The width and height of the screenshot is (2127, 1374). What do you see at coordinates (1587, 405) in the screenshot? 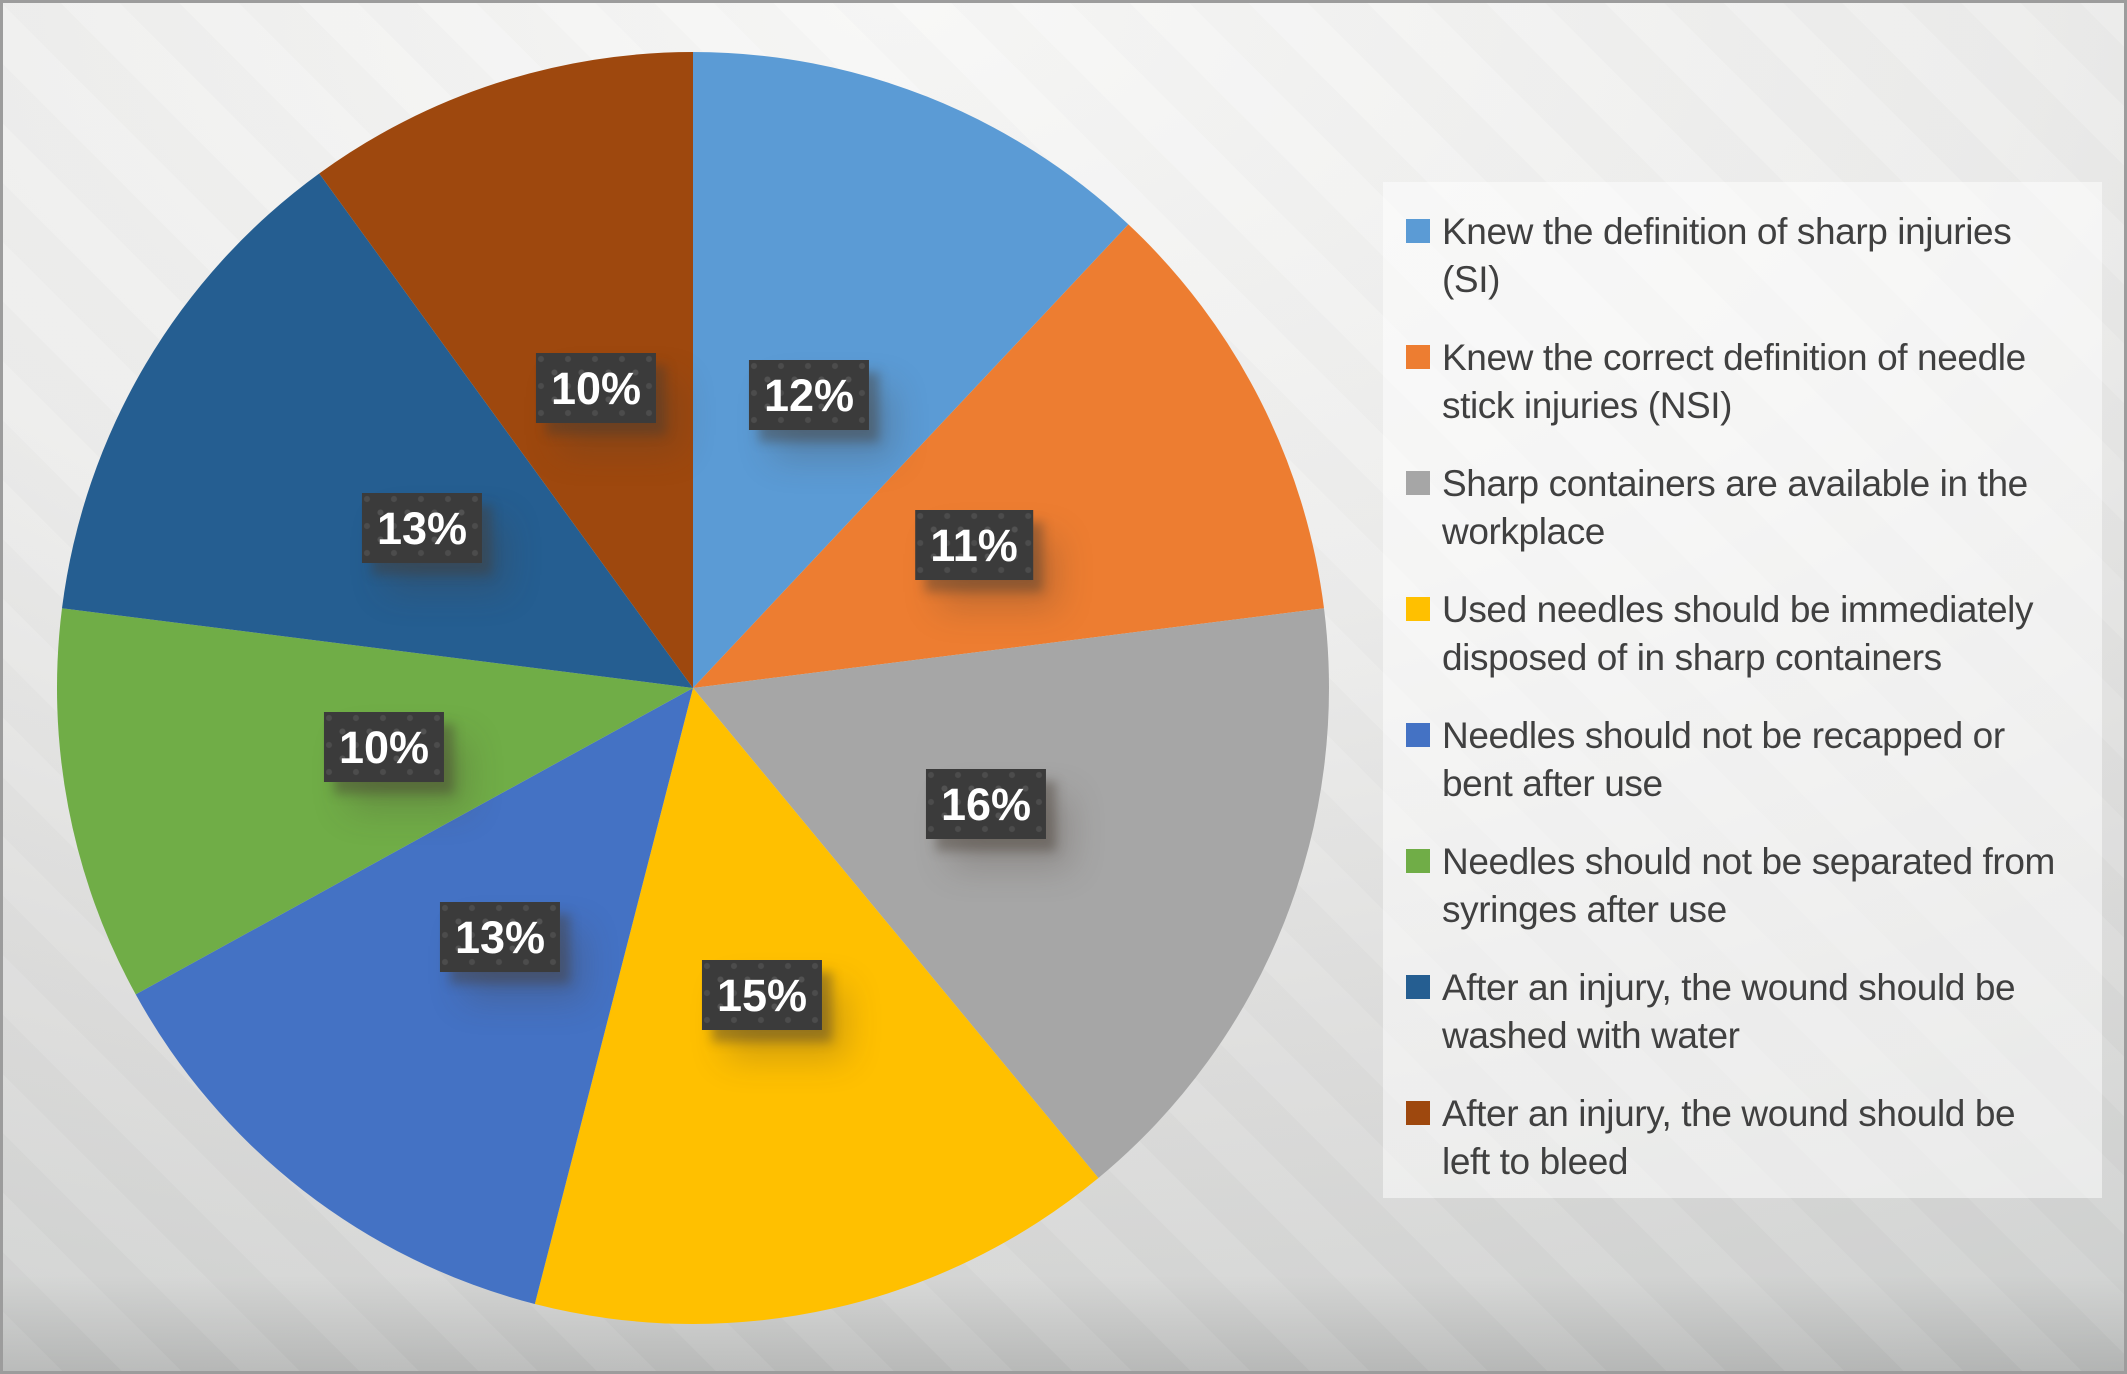
I see `legend-label-line: stick injuries (NSI)` at bounding box center [1587, 405].